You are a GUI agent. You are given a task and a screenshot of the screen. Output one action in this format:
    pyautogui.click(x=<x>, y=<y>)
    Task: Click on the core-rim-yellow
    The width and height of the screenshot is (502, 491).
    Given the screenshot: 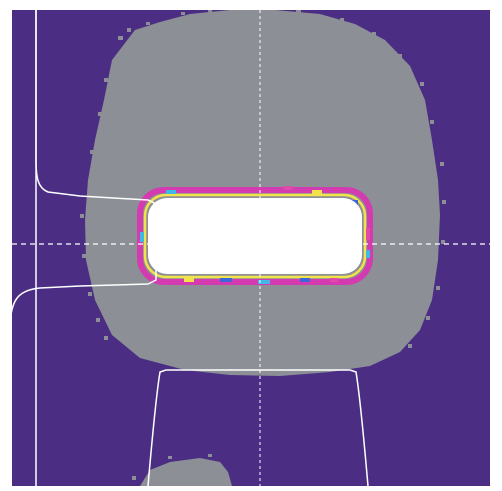 What is the action you would take?
    pyautogui.click(x=255, y=236)
    